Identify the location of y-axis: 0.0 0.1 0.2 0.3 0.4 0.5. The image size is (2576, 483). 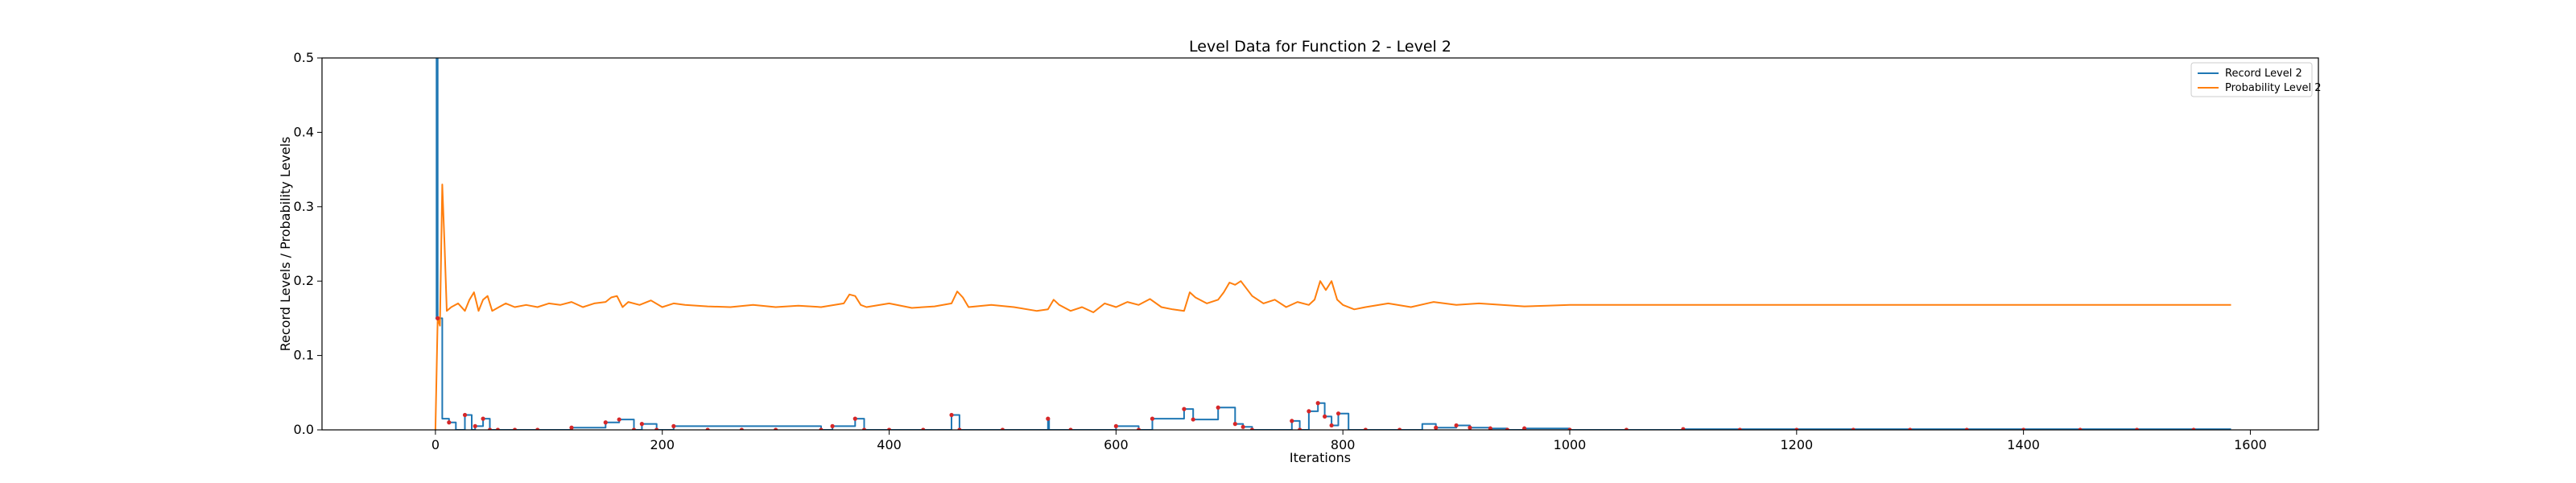
(308, 243).